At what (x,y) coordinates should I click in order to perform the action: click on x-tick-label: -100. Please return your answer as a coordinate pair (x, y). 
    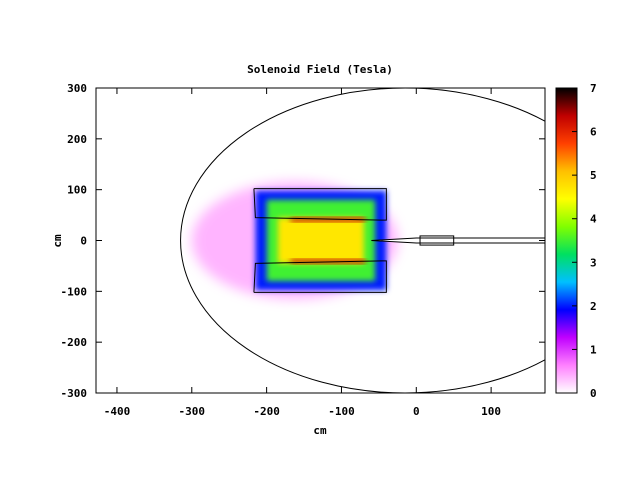
    Looking at the image, I should click on (341, 411).